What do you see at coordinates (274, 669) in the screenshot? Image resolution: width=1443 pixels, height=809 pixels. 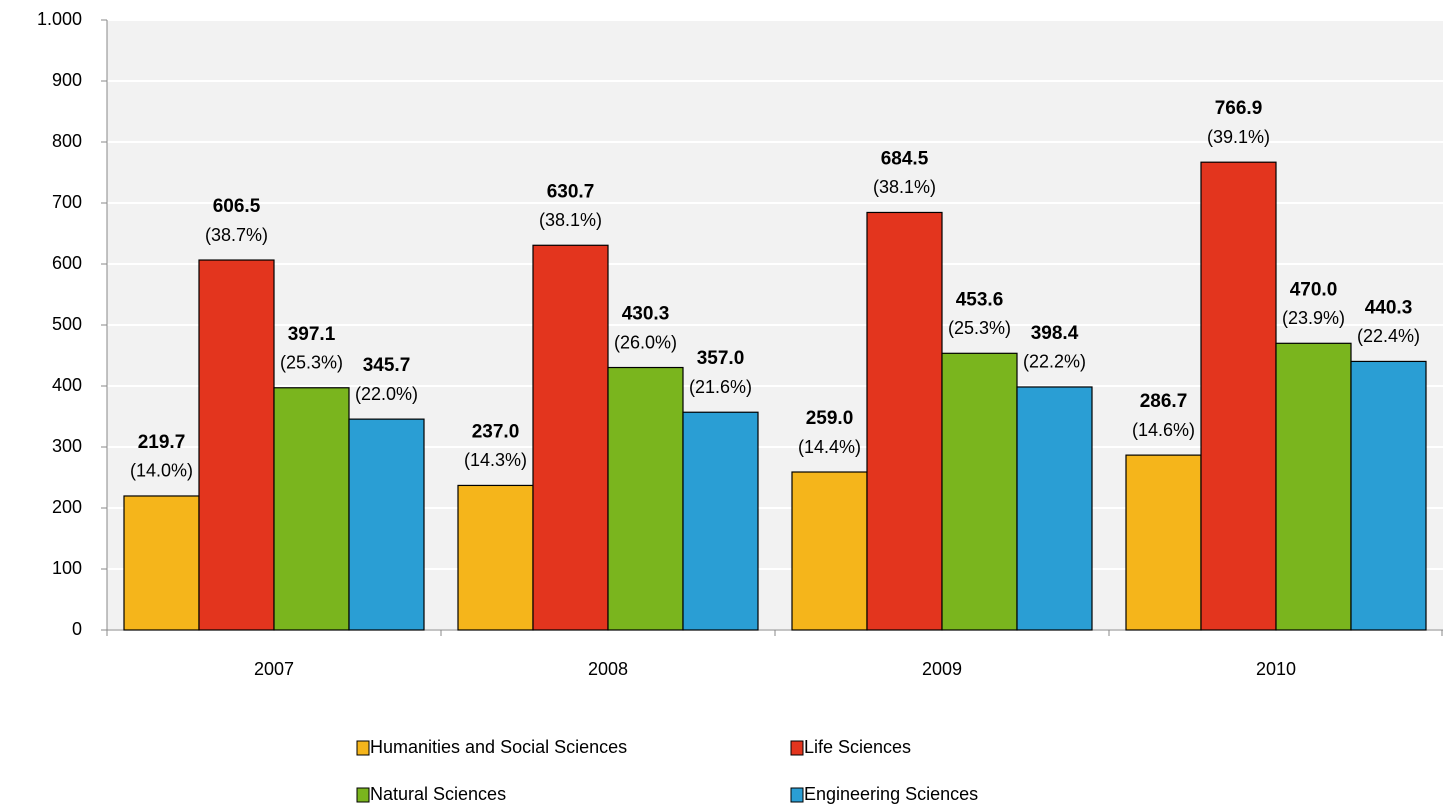 I see `x-tick-label: 2007` at bounding box center [274, 669].